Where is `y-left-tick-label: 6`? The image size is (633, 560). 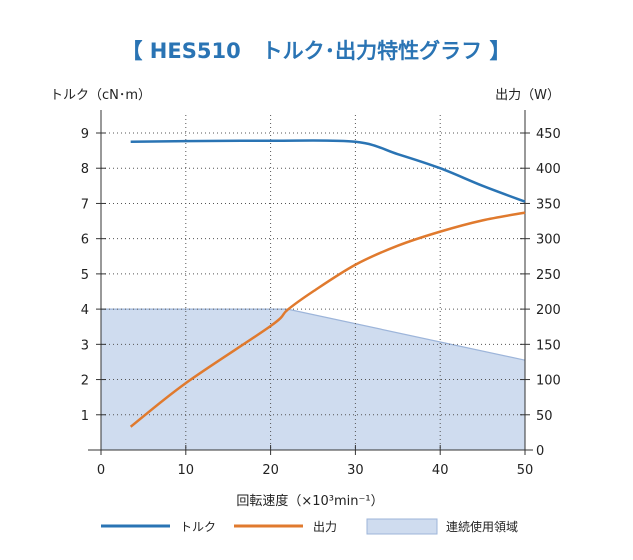 y-left-tick-label: 6 is located at coordinates (85, 240).